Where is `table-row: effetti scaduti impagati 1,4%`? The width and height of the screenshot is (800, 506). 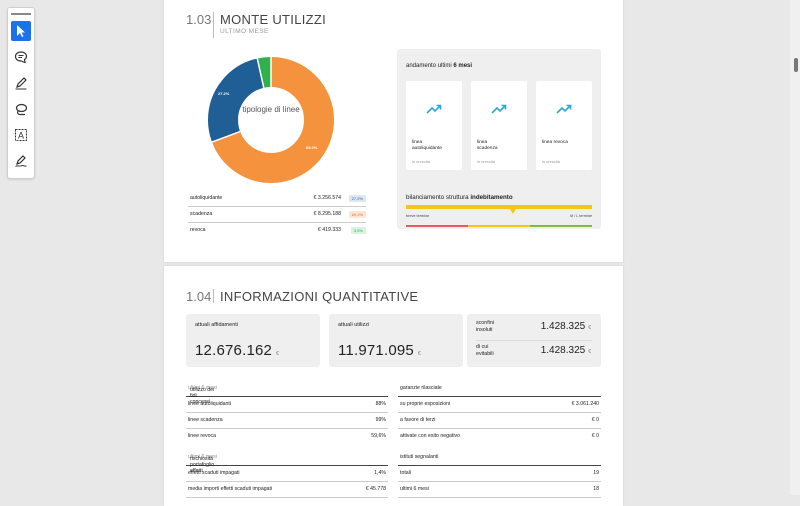 table-row: effetti scaduti impagati 1,4% is located at coordinates (287, 474).